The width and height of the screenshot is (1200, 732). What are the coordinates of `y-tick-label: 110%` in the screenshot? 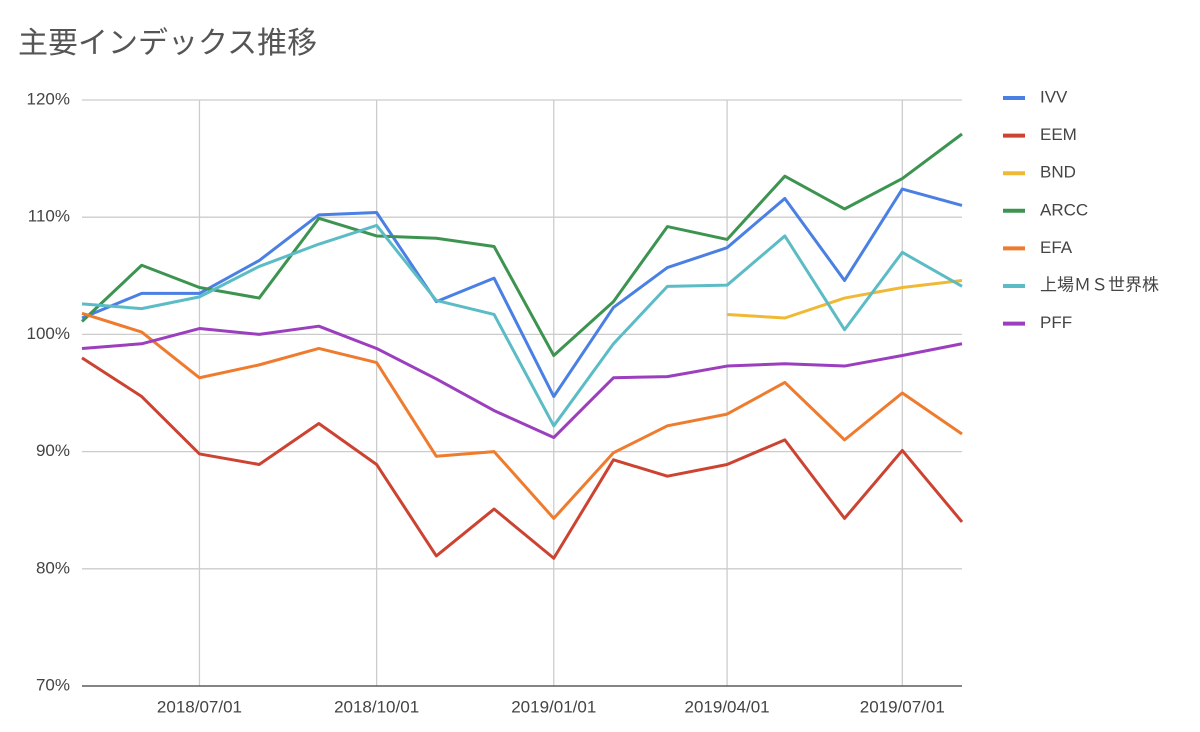 It's located at (49, 216).